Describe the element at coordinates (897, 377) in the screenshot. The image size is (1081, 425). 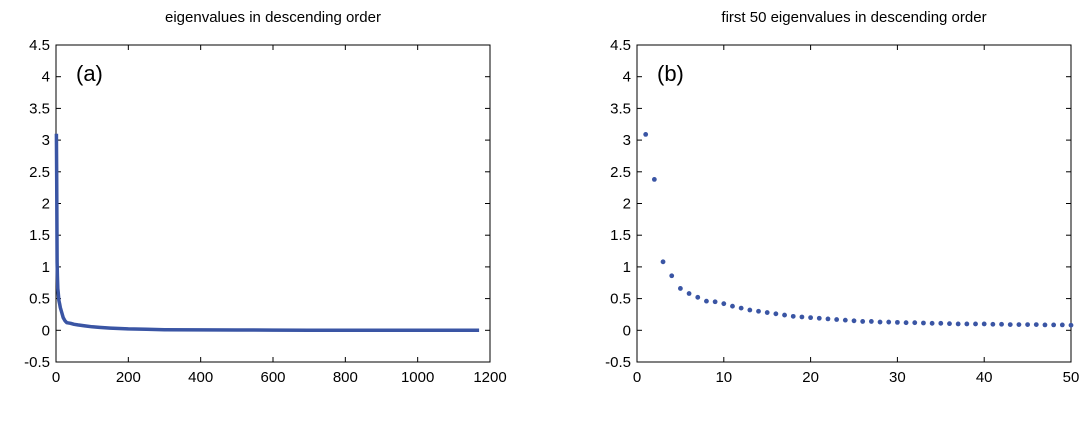
I see `x-tick-label: 30` at that location.